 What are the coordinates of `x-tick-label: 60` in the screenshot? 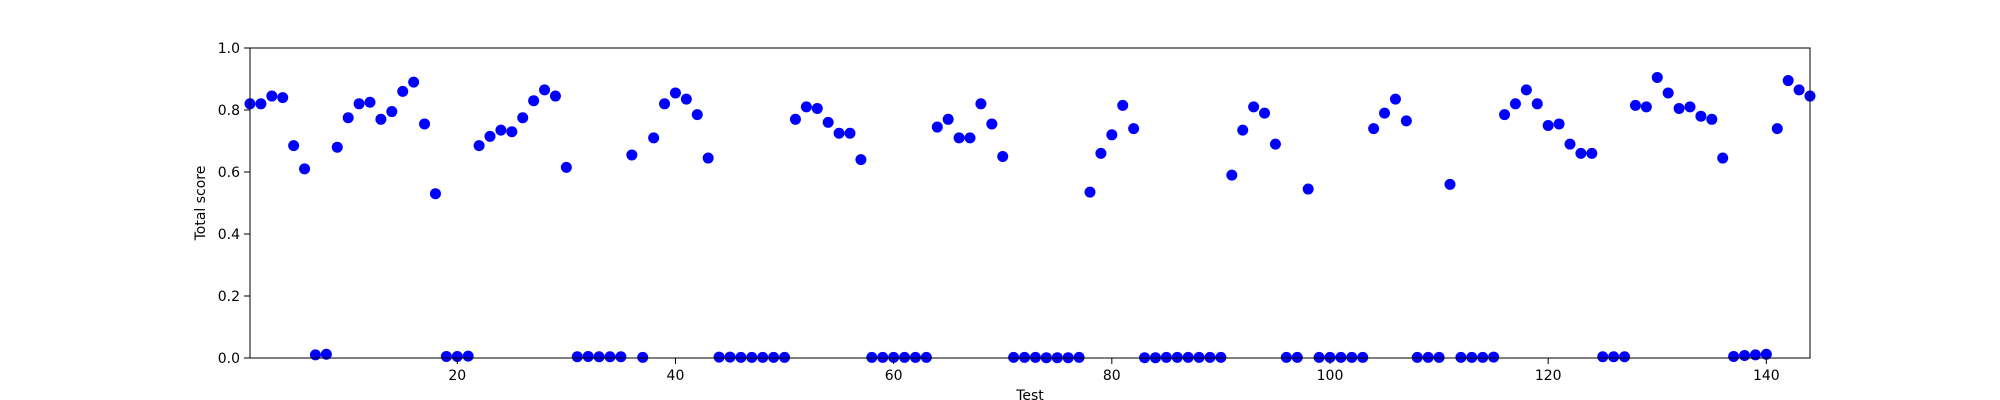 It's located at (894, 376).